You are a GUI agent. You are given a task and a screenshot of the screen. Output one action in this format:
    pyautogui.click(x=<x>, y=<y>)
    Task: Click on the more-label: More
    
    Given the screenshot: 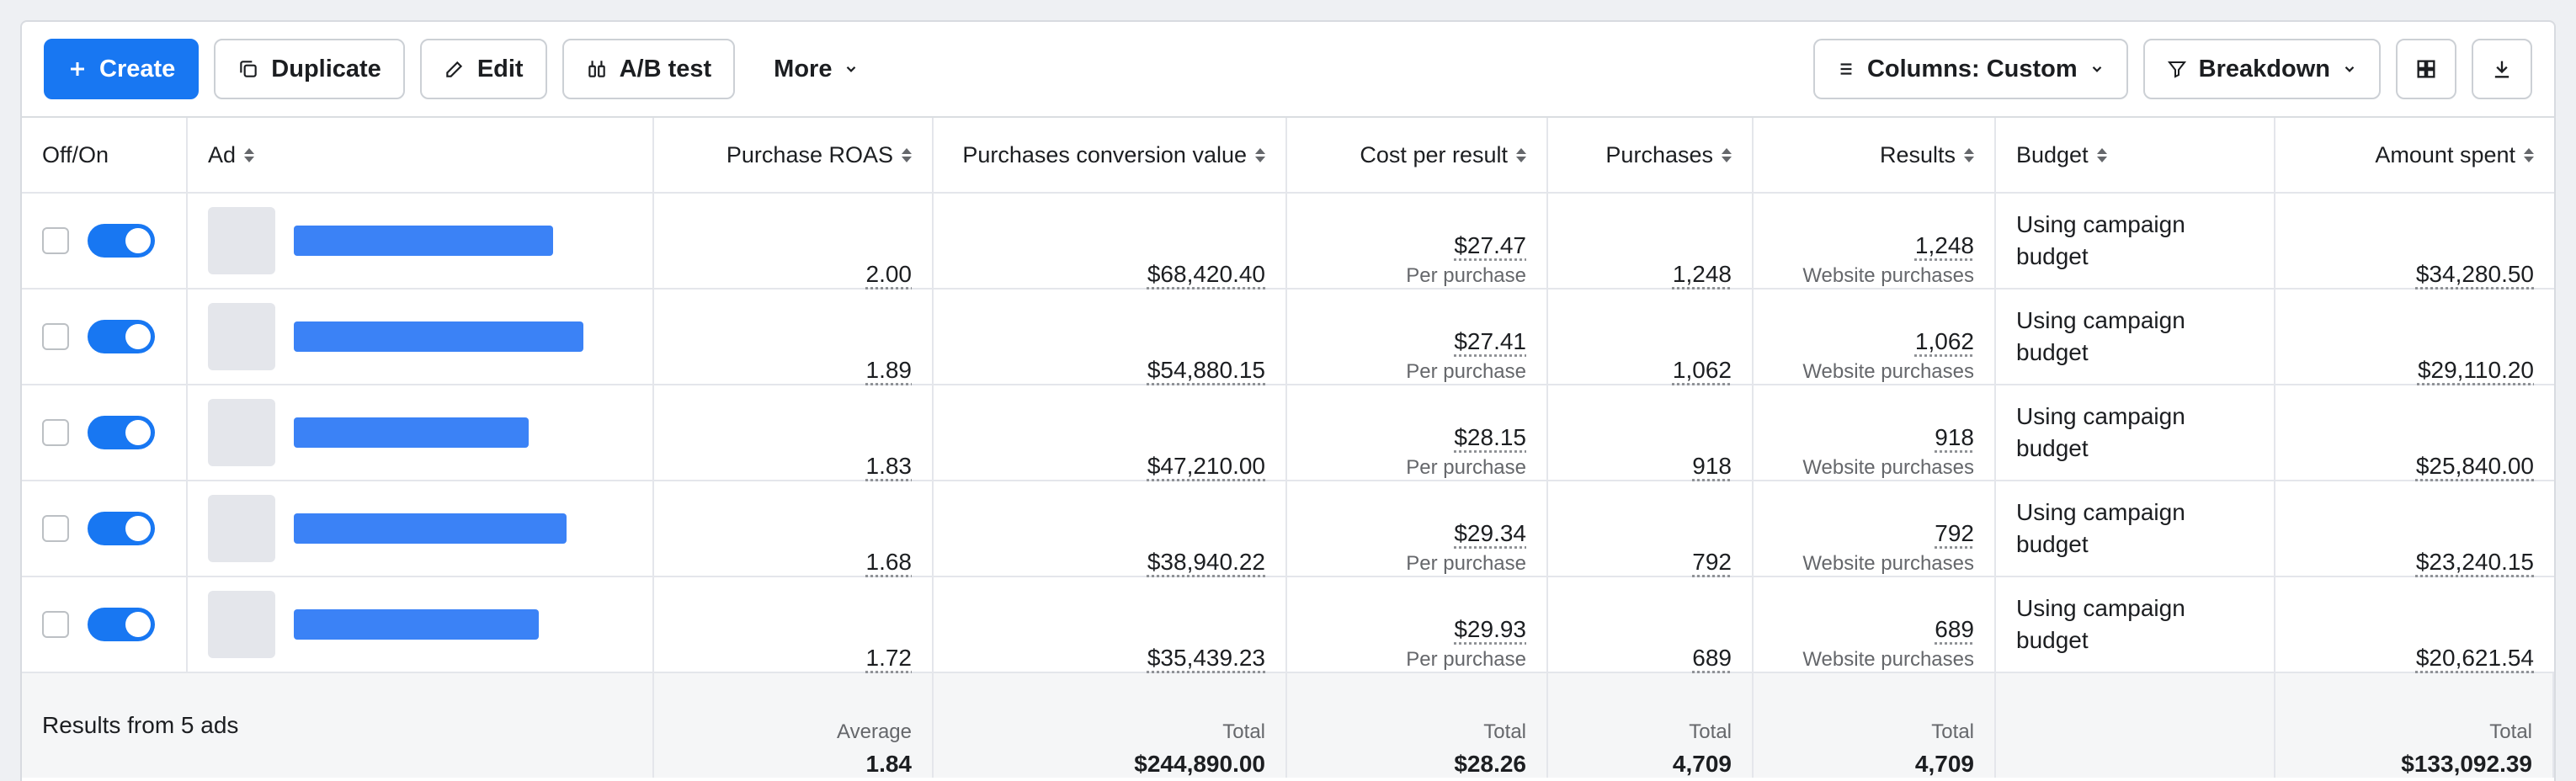 What is the action you would take?
    pyautogui.click(x=804, y=68)
    